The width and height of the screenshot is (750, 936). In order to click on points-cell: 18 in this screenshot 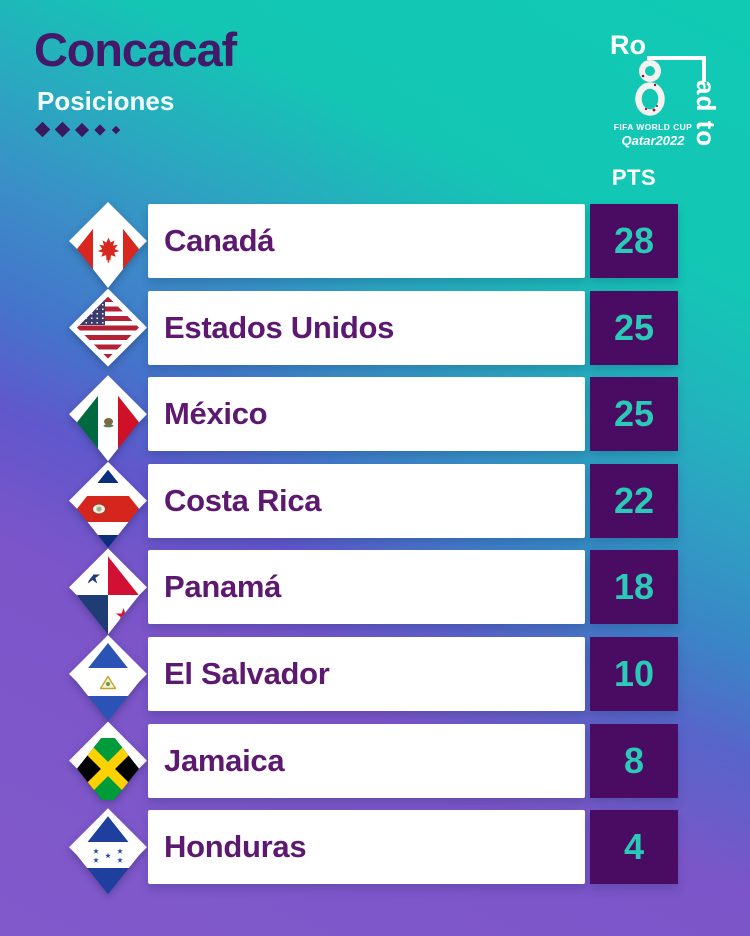, I will do `click(634, 587)`.